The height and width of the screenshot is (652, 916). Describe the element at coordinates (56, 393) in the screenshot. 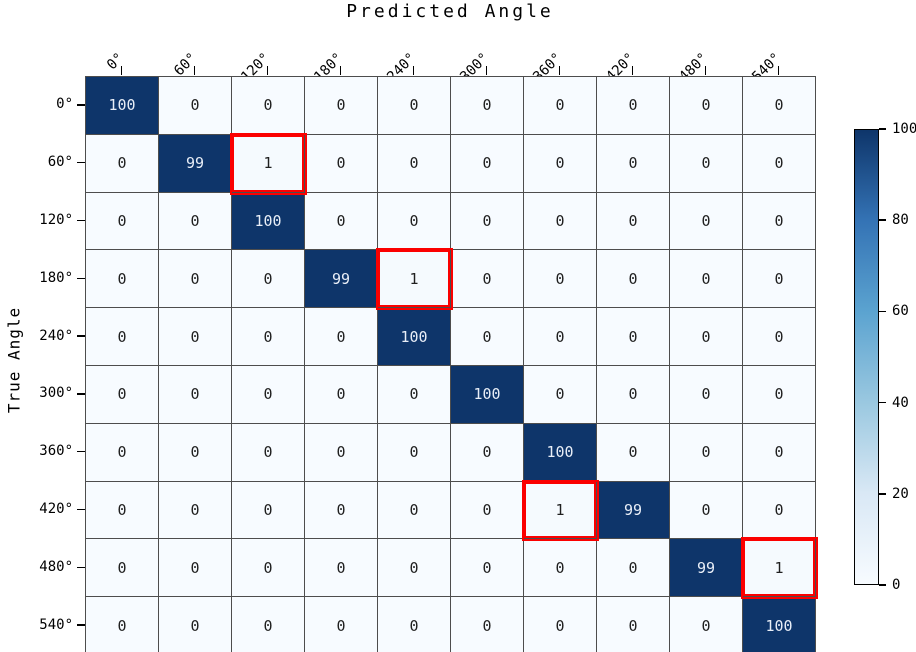

I see `y-tick-label: 300°` at that location.